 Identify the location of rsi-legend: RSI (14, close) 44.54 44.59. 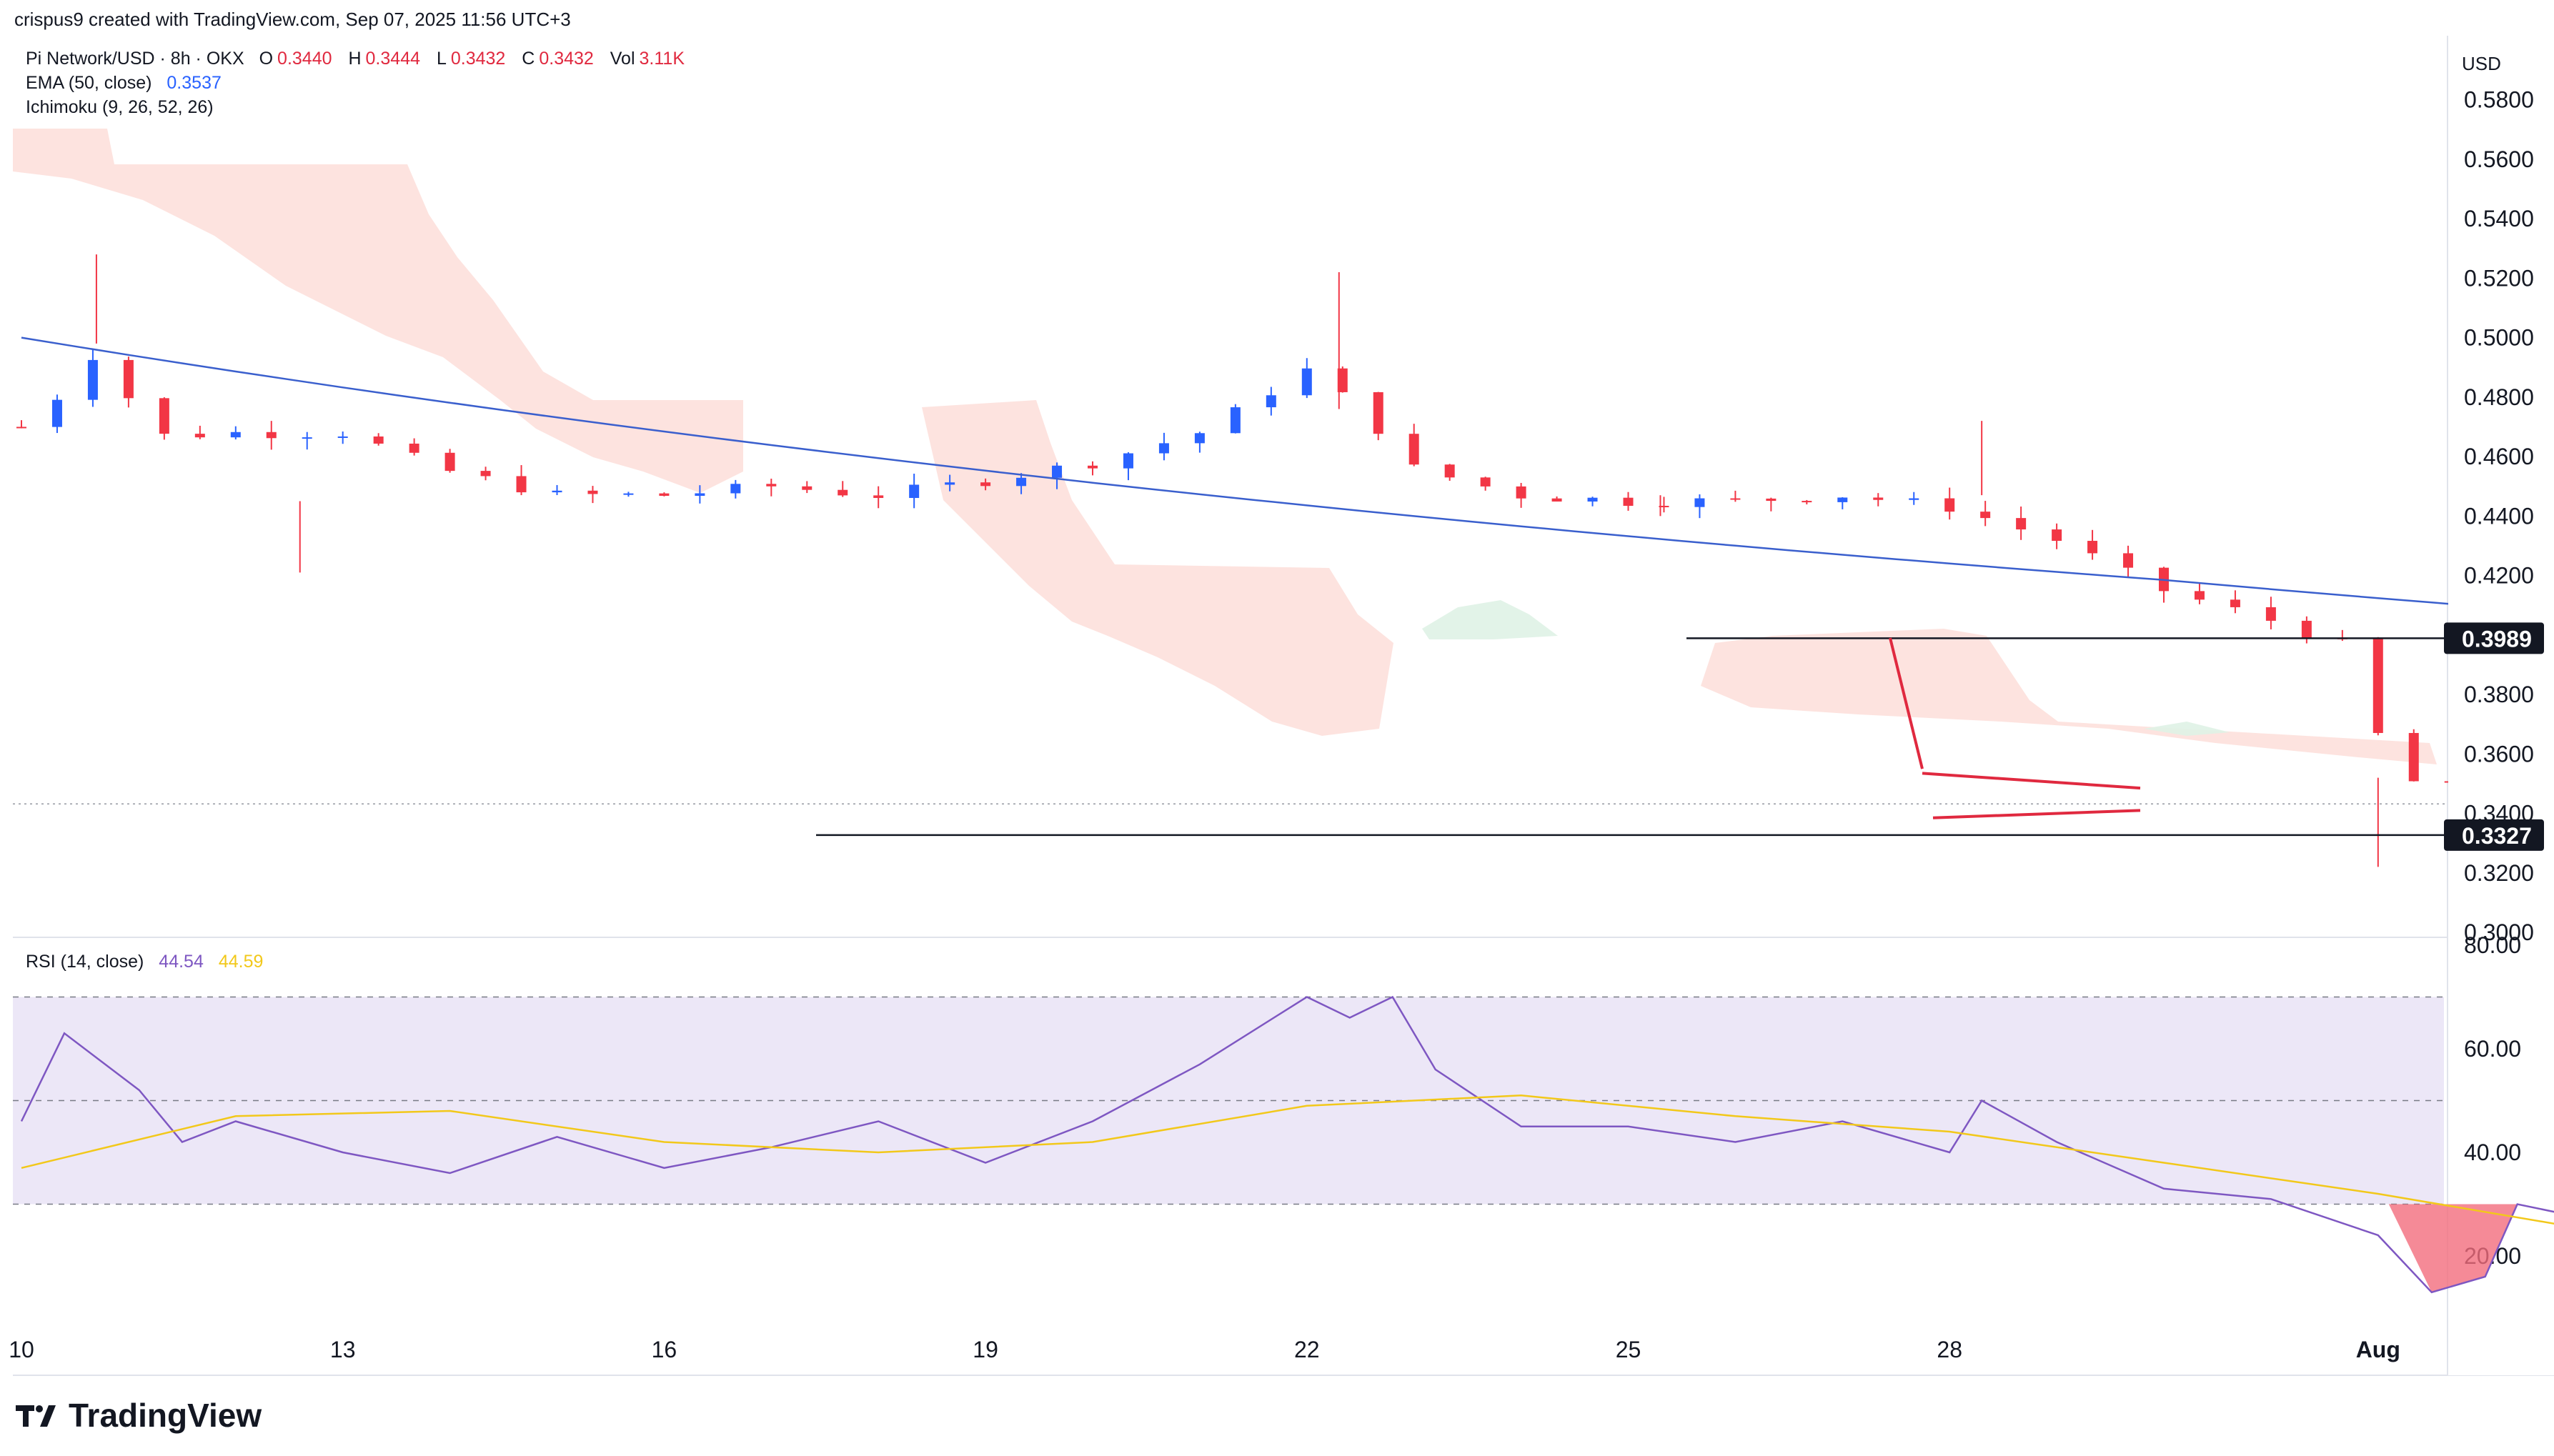
(144, 962).